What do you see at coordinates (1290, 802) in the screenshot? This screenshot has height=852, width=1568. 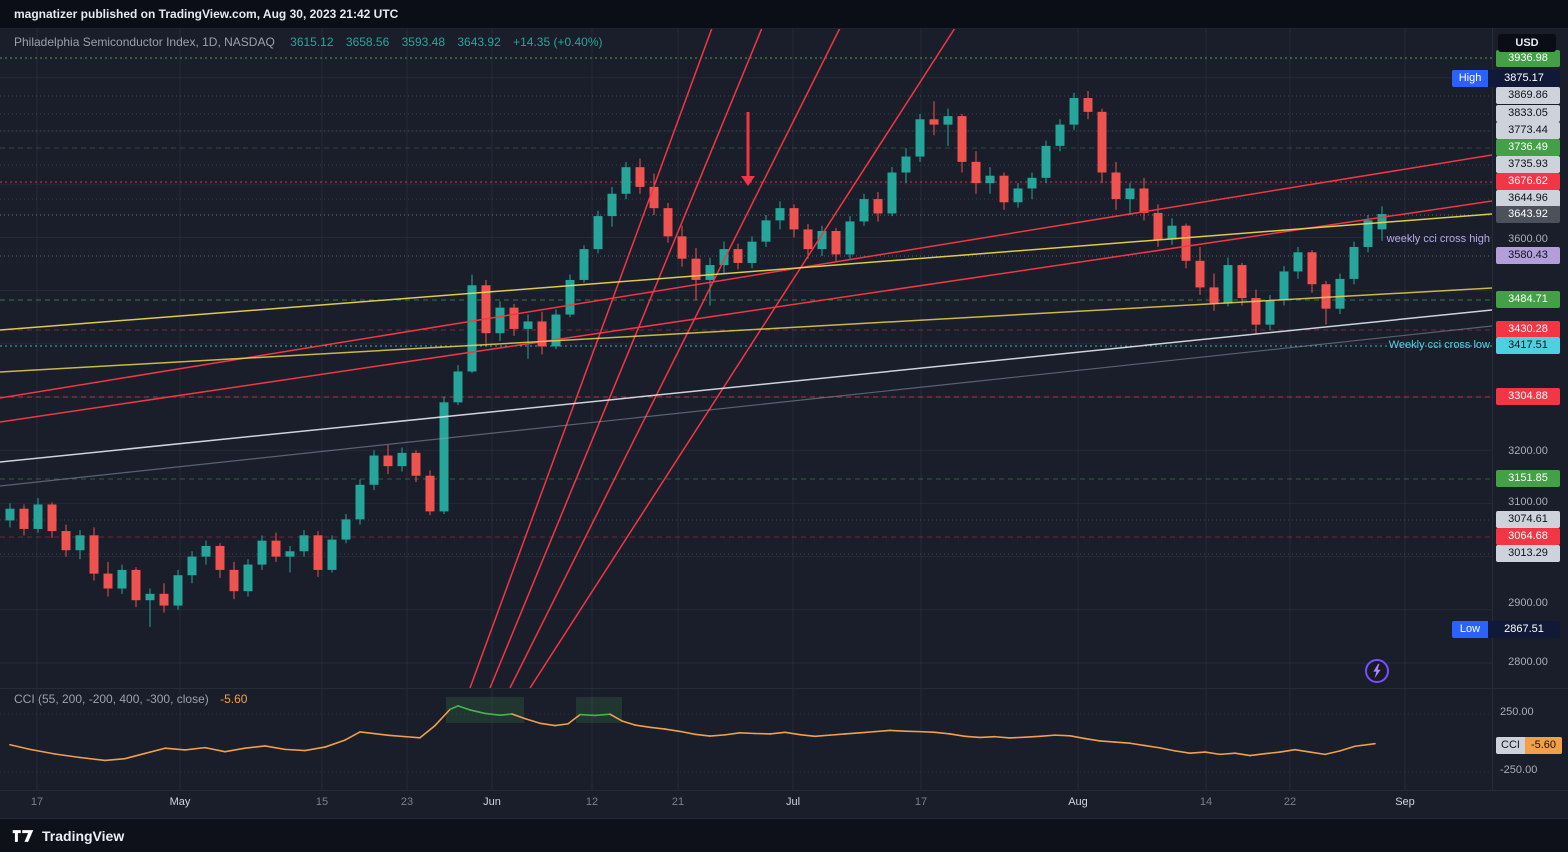 I see `time-label-22: 22` at bounding box center [1290, 802].